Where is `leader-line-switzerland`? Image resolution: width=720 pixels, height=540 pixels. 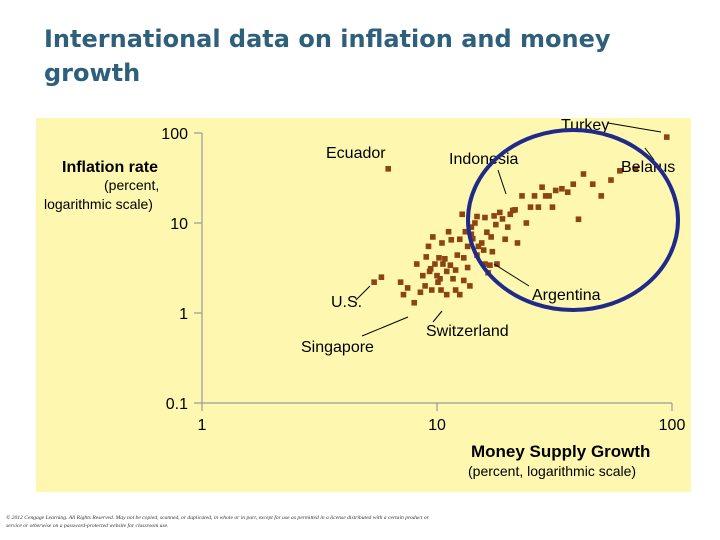
leader-line-switzerland is located at coordinates (437, 316).